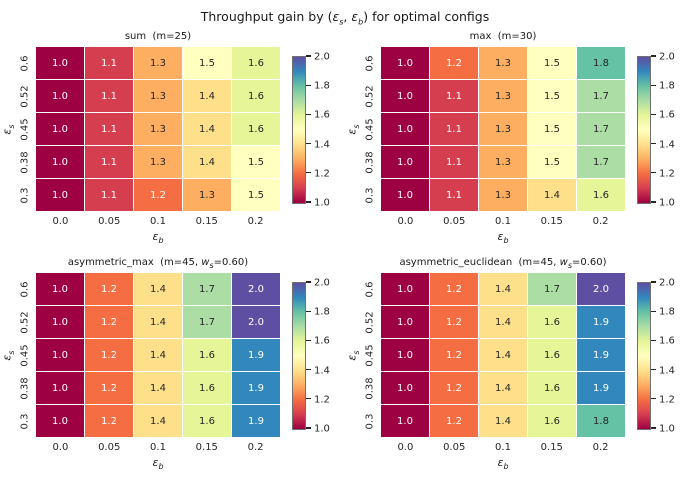  What do you see at coordinates (231, 262) in the screenshot?
I see `subplot-title-text: =0.60)` at bounding box center [231, 262].